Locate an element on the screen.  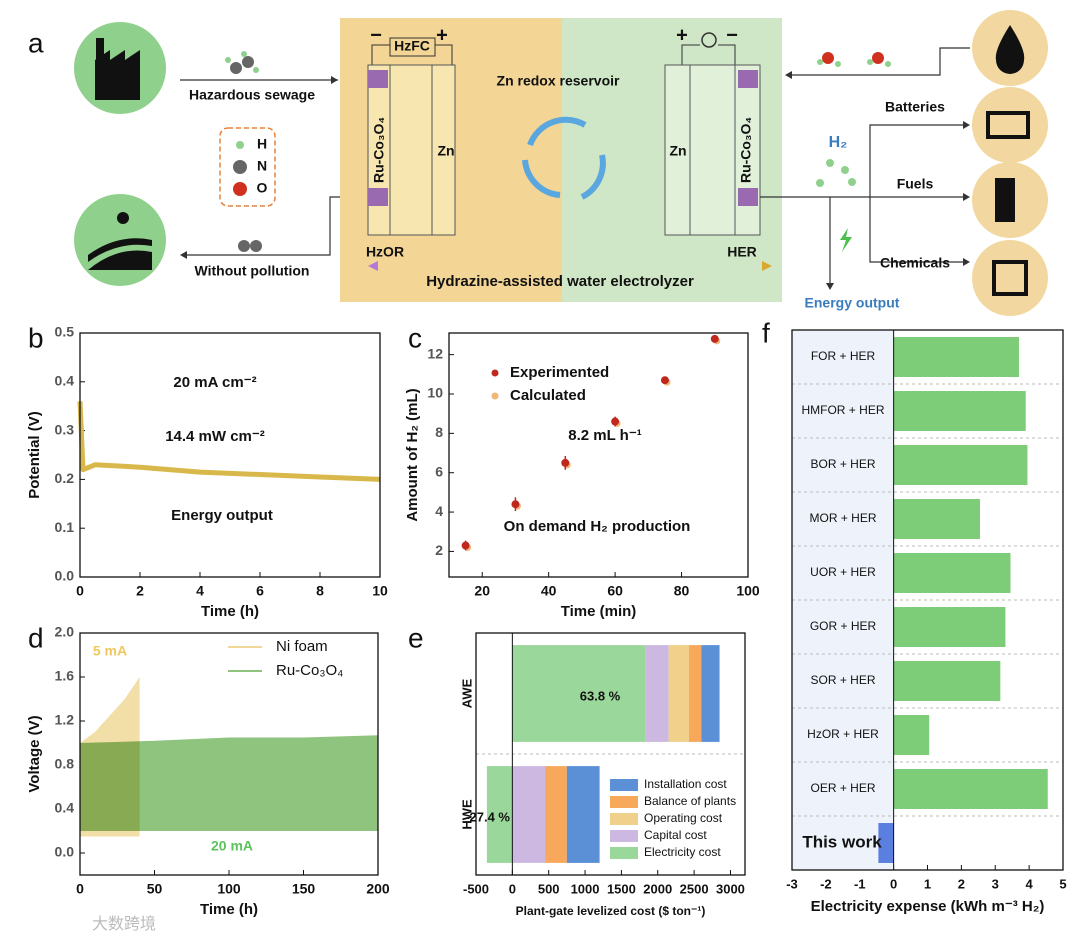
x-axis-label: Electricity expense (kWh m⁻³ H₂) is located at coordinates (928, 906).